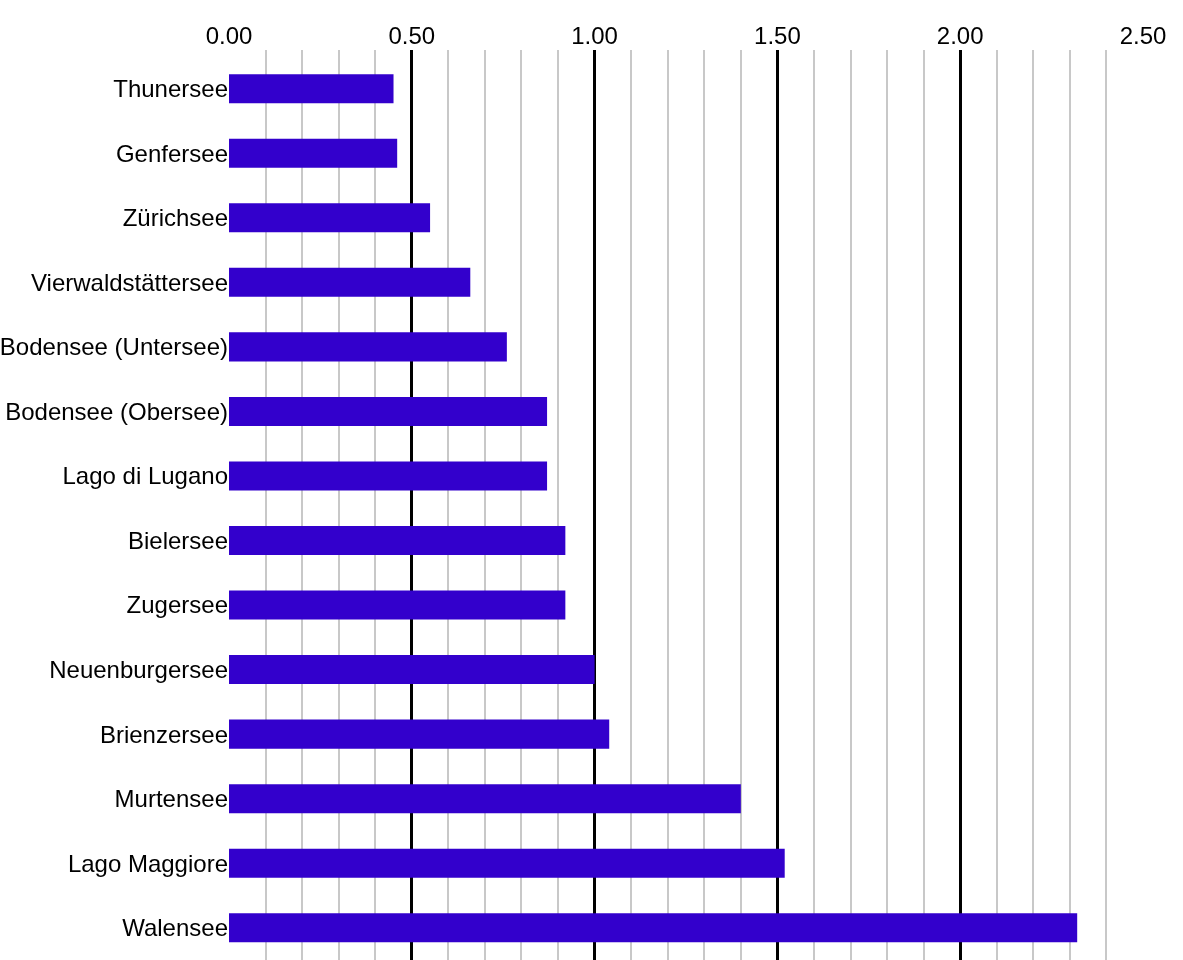 The image size is (1183, 960). Describe the element at coordinates (170, 89) in the screenshot. I see `y-tick-label: Thunersee` at that location.